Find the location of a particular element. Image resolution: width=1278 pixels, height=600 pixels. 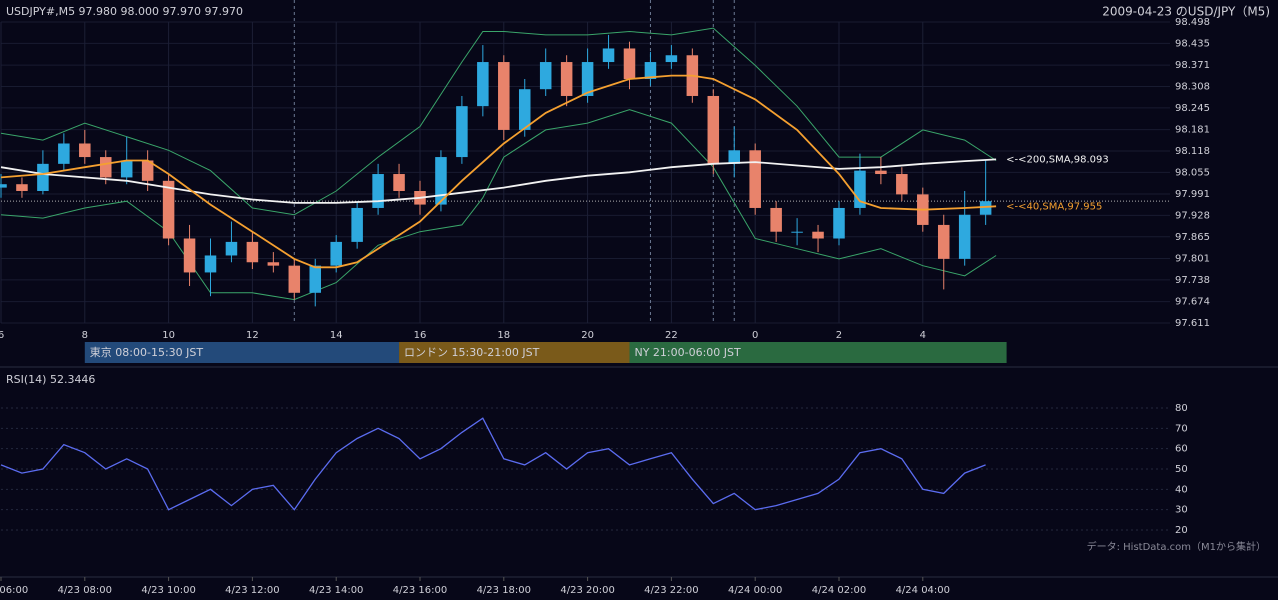

y-tick-label: 98.308 is located at coordinates (1192, 86).